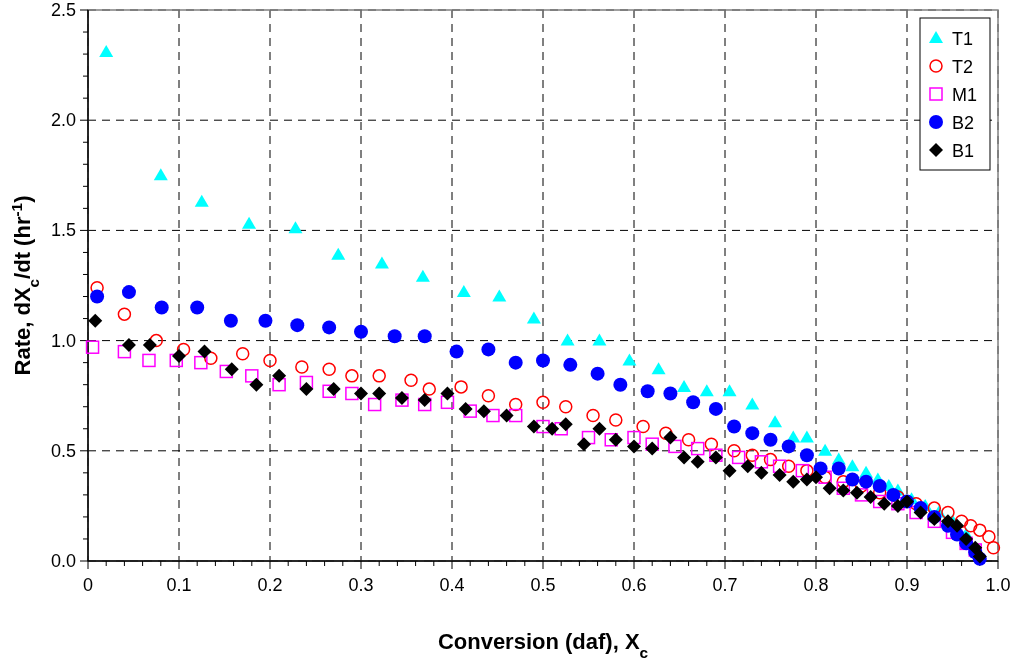 The image size is (1010, 661). Describe the element at coordinates (63, 10) in the screenshot. I see `y-tick-label: 2.5` at that location.